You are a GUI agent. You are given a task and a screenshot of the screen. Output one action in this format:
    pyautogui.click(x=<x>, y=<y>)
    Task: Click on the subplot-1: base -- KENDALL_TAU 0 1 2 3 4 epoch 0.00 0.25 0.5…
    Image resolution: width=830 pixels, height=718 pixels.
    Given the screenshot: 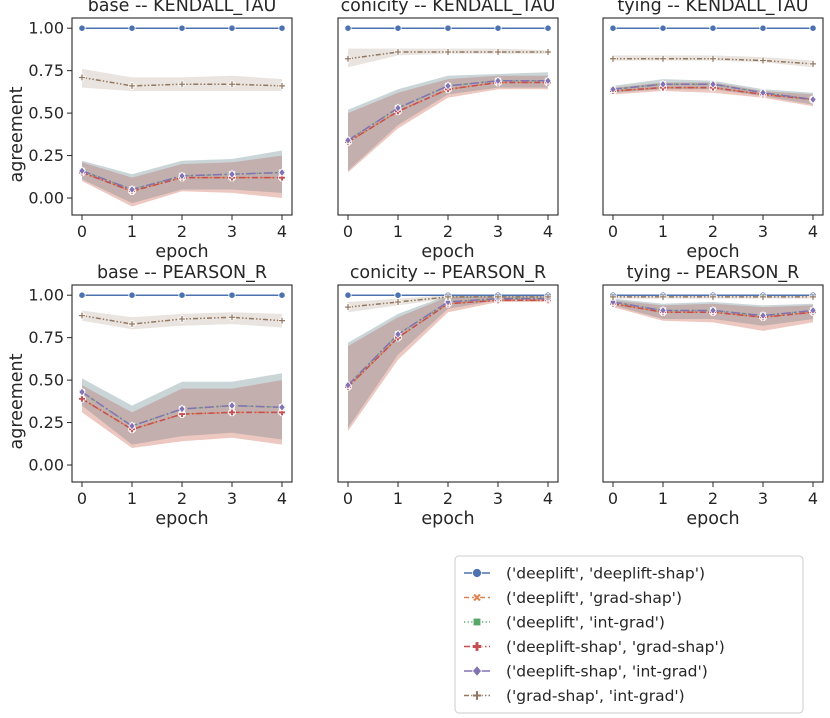 What is the action you would take?
    pyautogui.click(x=150, y=131)
    